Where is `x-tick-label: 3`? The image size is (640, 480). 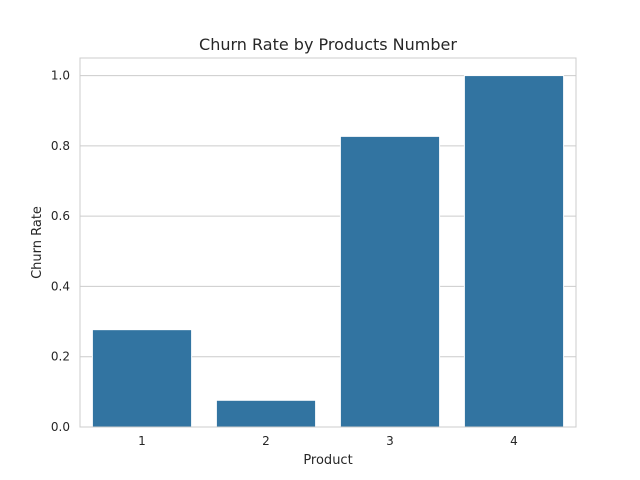 x-tick-label: 3 is located at coordinates (390, 441).